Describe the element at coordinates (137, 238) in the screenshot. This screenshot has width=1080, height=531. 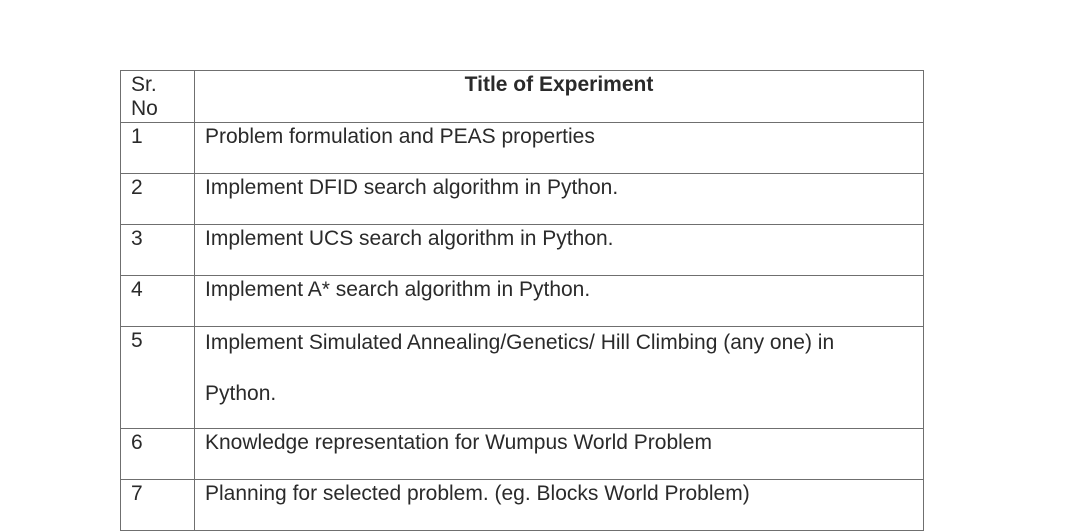
I see `row-sr-number: 3` at that location.